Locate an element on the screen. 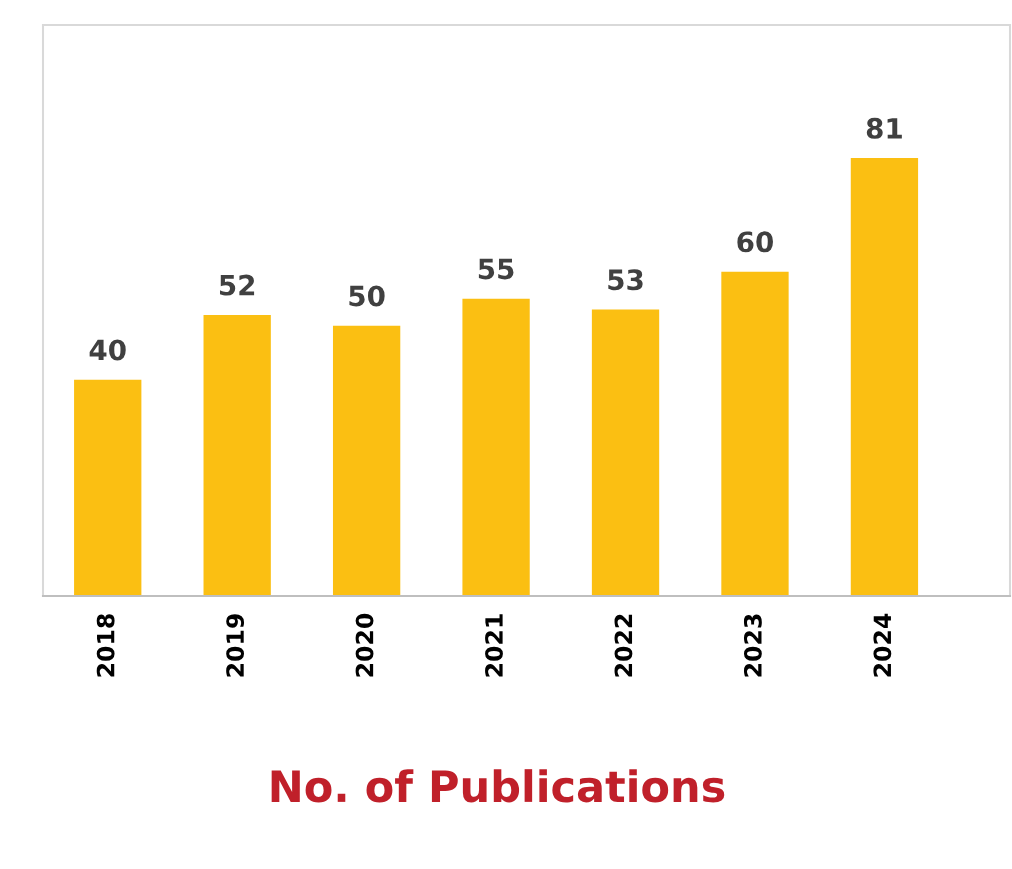  x-axis-title: No. of Publications is located at coordinates (498, 786).